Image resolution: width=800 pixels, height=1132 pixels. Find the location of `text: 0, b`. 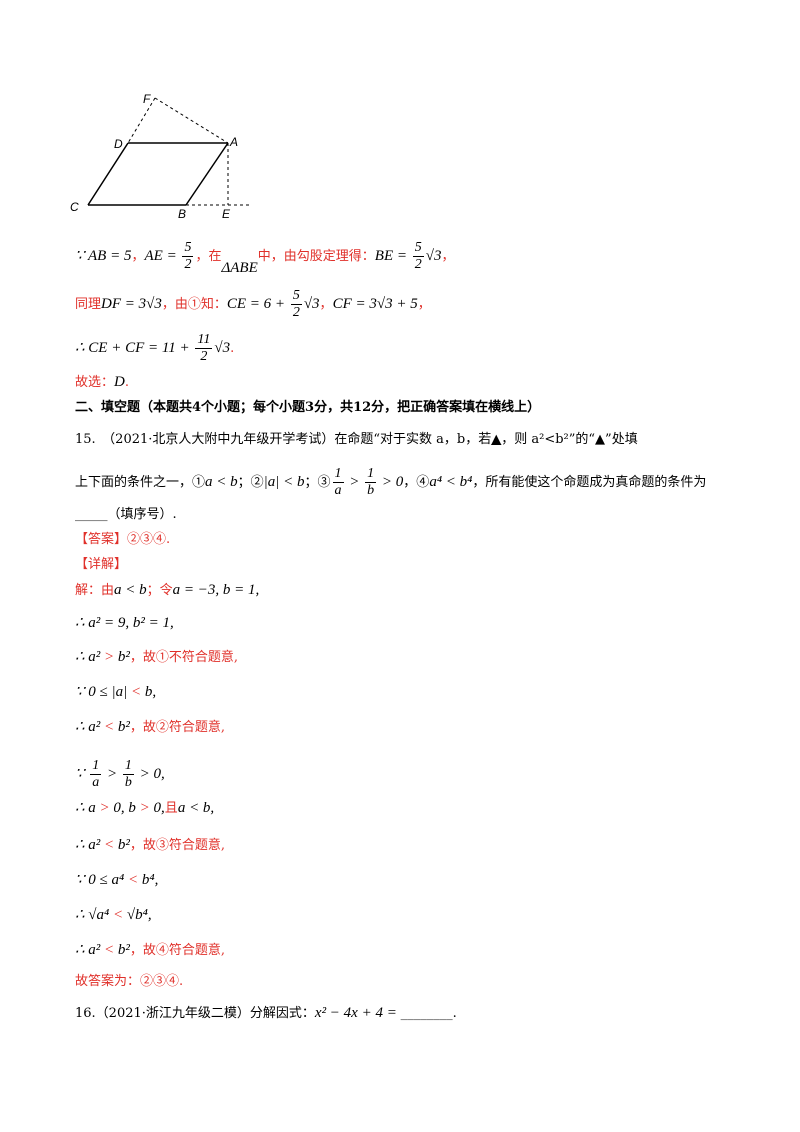

text: 0, b is located at coordinates (124, 808).